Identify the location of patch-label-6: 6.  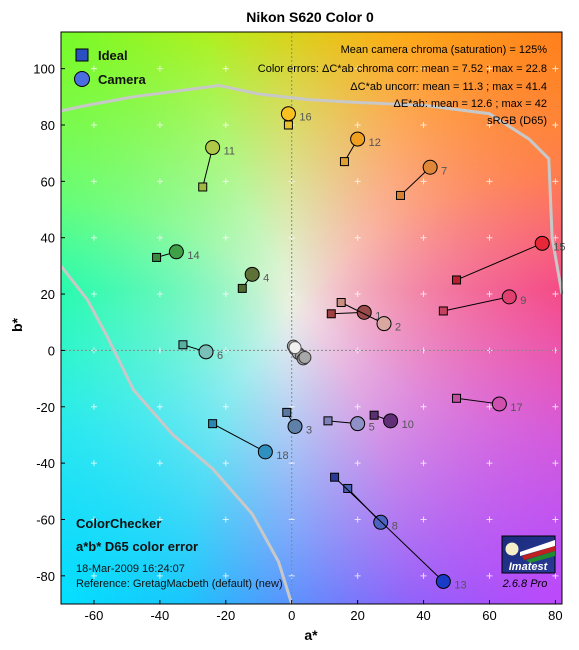
(220, 356).